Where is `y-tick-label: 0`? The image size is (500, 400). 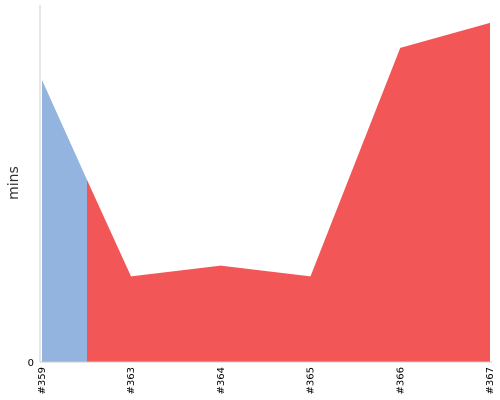
y-tick-label: 0 is located at coordinates (31, 363).